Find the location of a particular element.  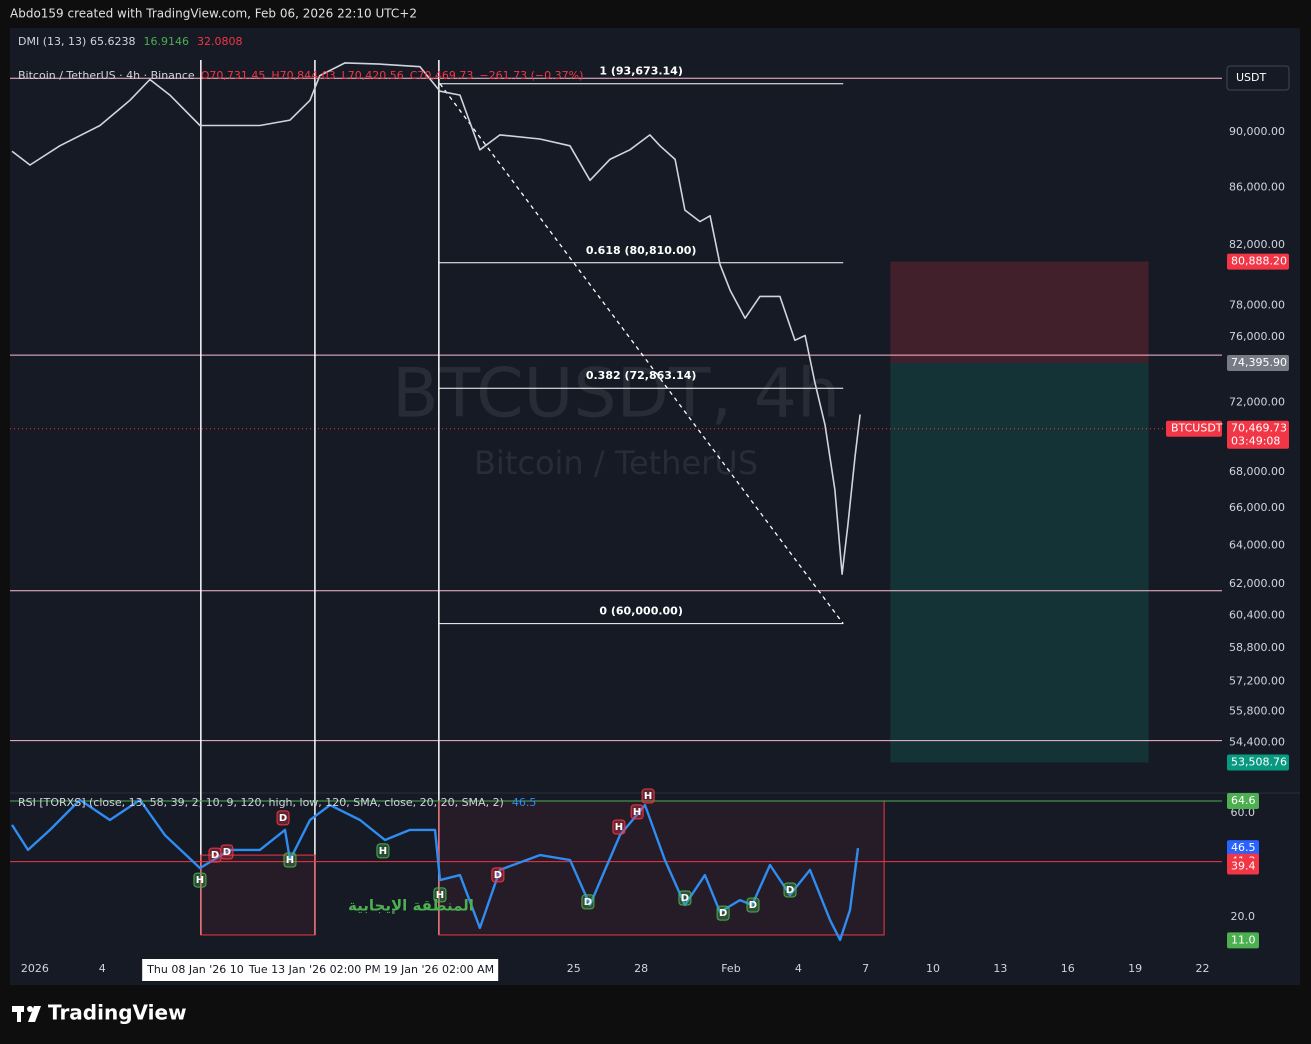

time-label: 19 Jan '26 02:00 AM is located at coordinates (439, 969).